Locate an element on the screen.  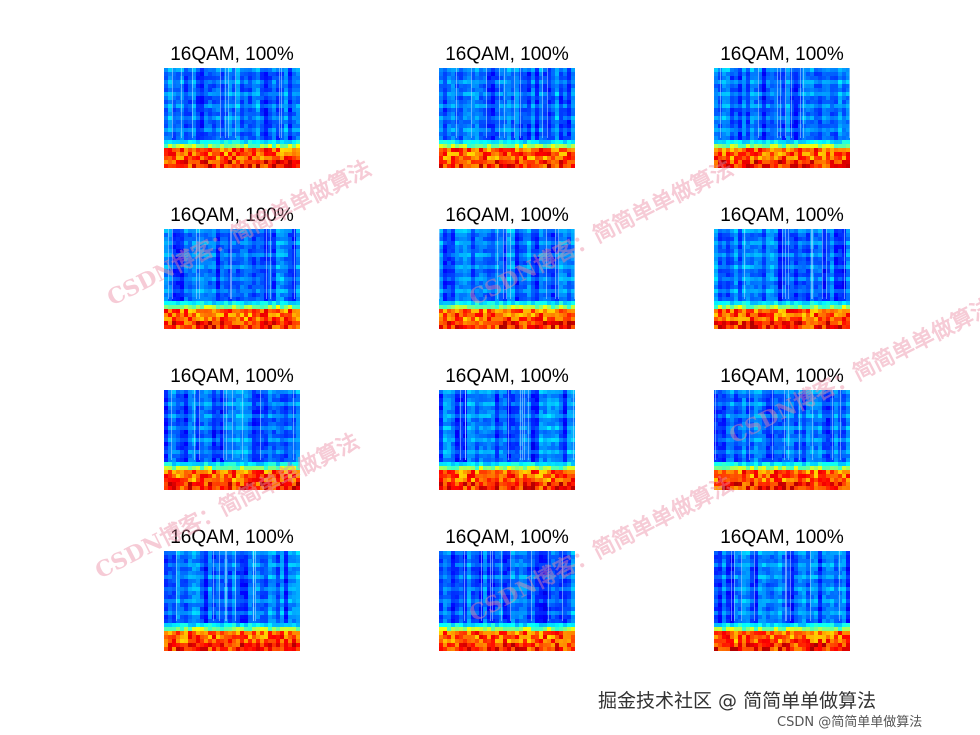
panel-title: 16QAM, 100% is located at coordinates (507, 54).